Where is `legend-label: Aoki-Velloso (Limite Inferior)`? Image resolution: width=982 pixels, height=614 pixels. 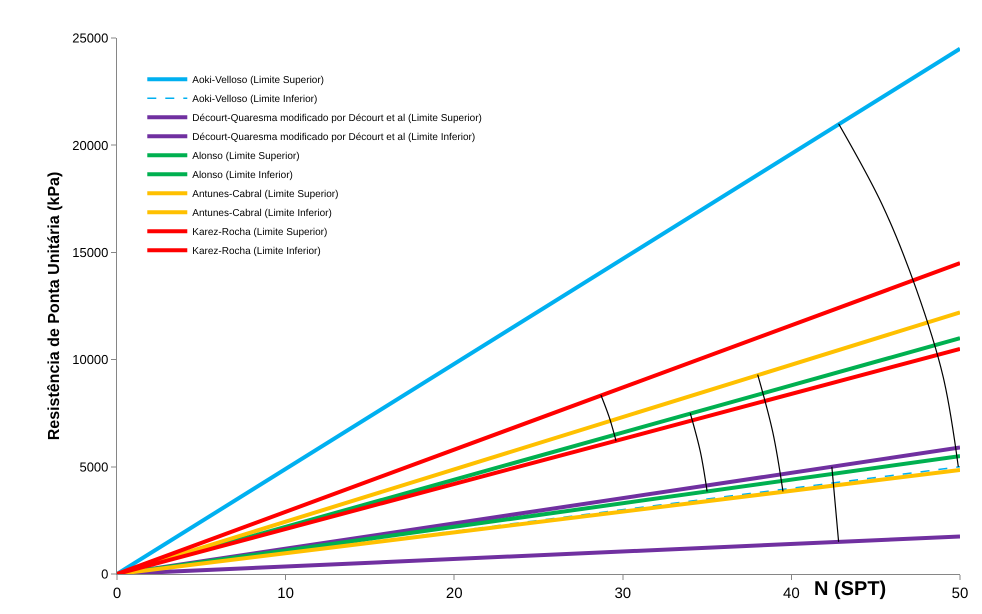 legend-label: Aoki-Velloso (Limite Inferior) is located at coordinates (255, 100).